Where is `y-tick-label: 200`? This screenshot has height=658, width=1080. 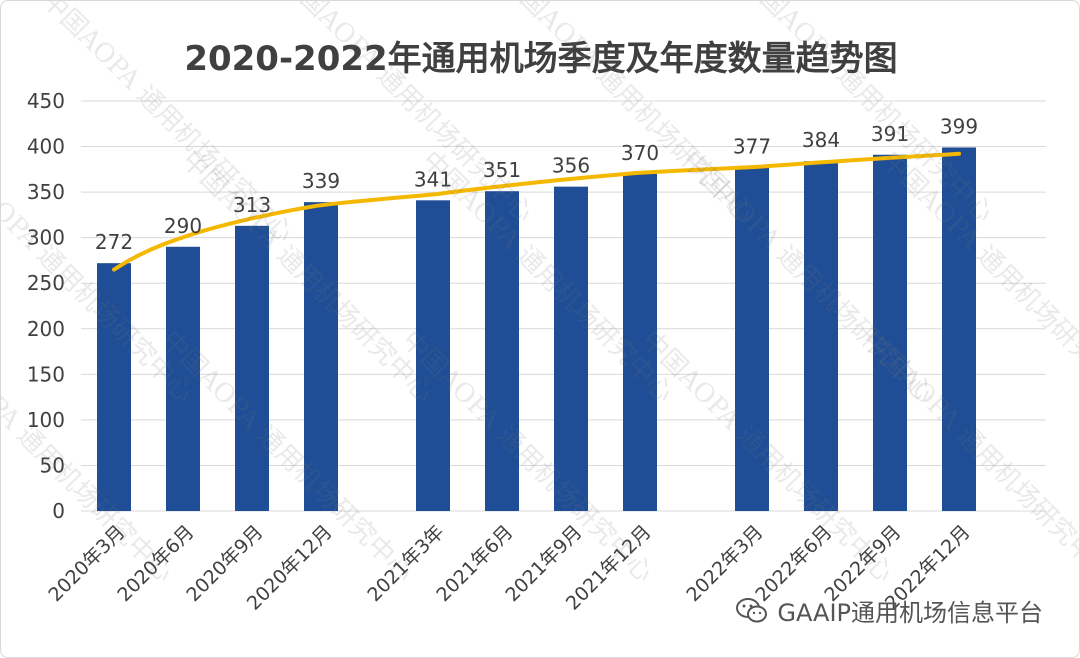 y-tick-label: 200 is located at coordinates (46, 329).